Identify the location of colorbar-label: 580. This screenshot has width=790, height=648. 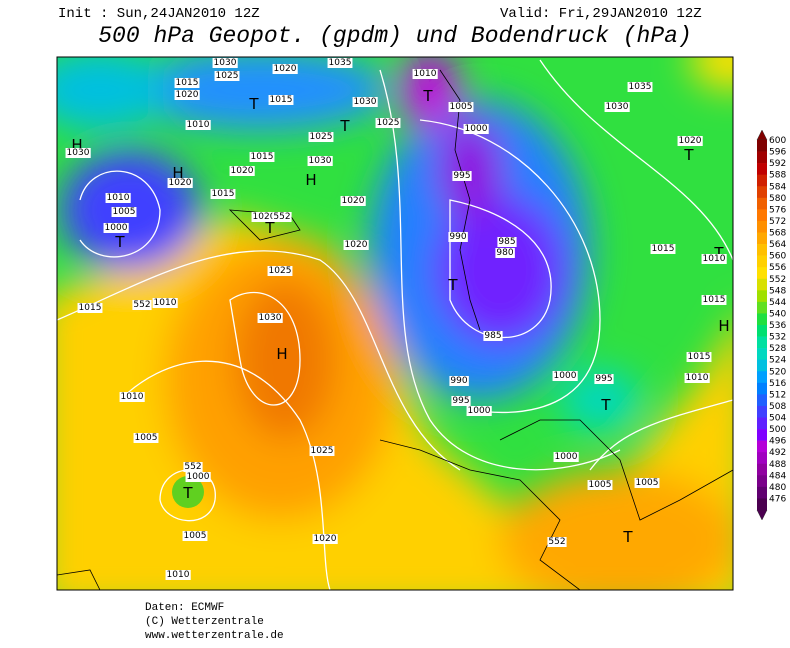
(777, 199).